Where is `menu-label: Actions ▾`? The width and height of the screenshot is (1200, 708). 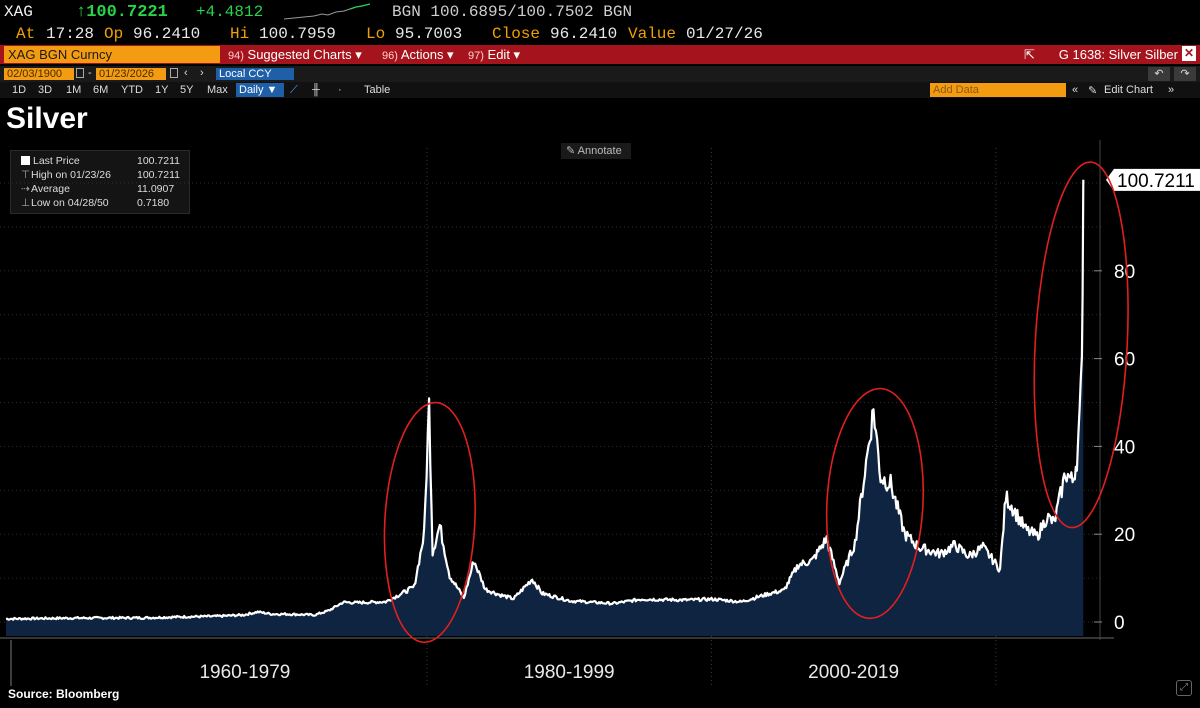 menu-label: Actions ▾ is located at coordinates (427, 54).